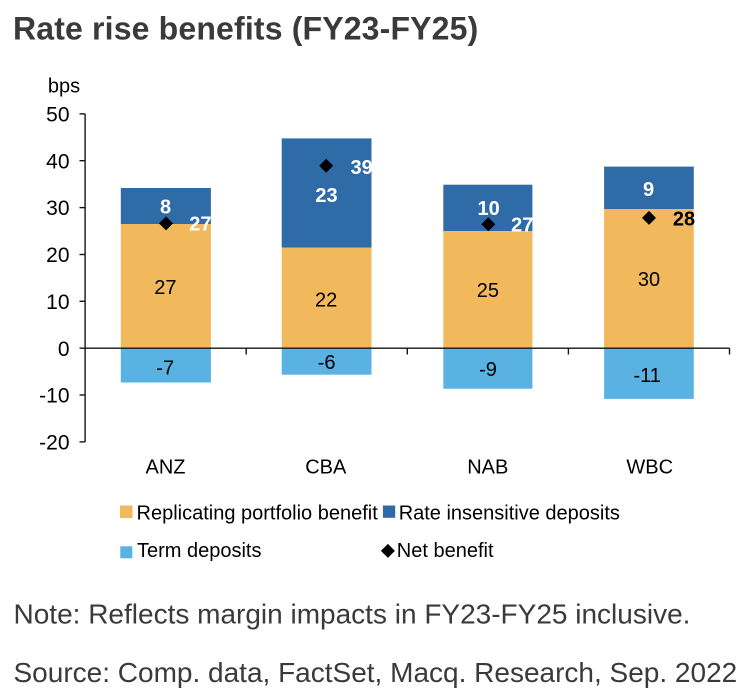 The height and width of the screenshot is (698, 754). Describe the element at coordinates (57, 161) in the screenshot. I see `svg-text: 40` at that location.